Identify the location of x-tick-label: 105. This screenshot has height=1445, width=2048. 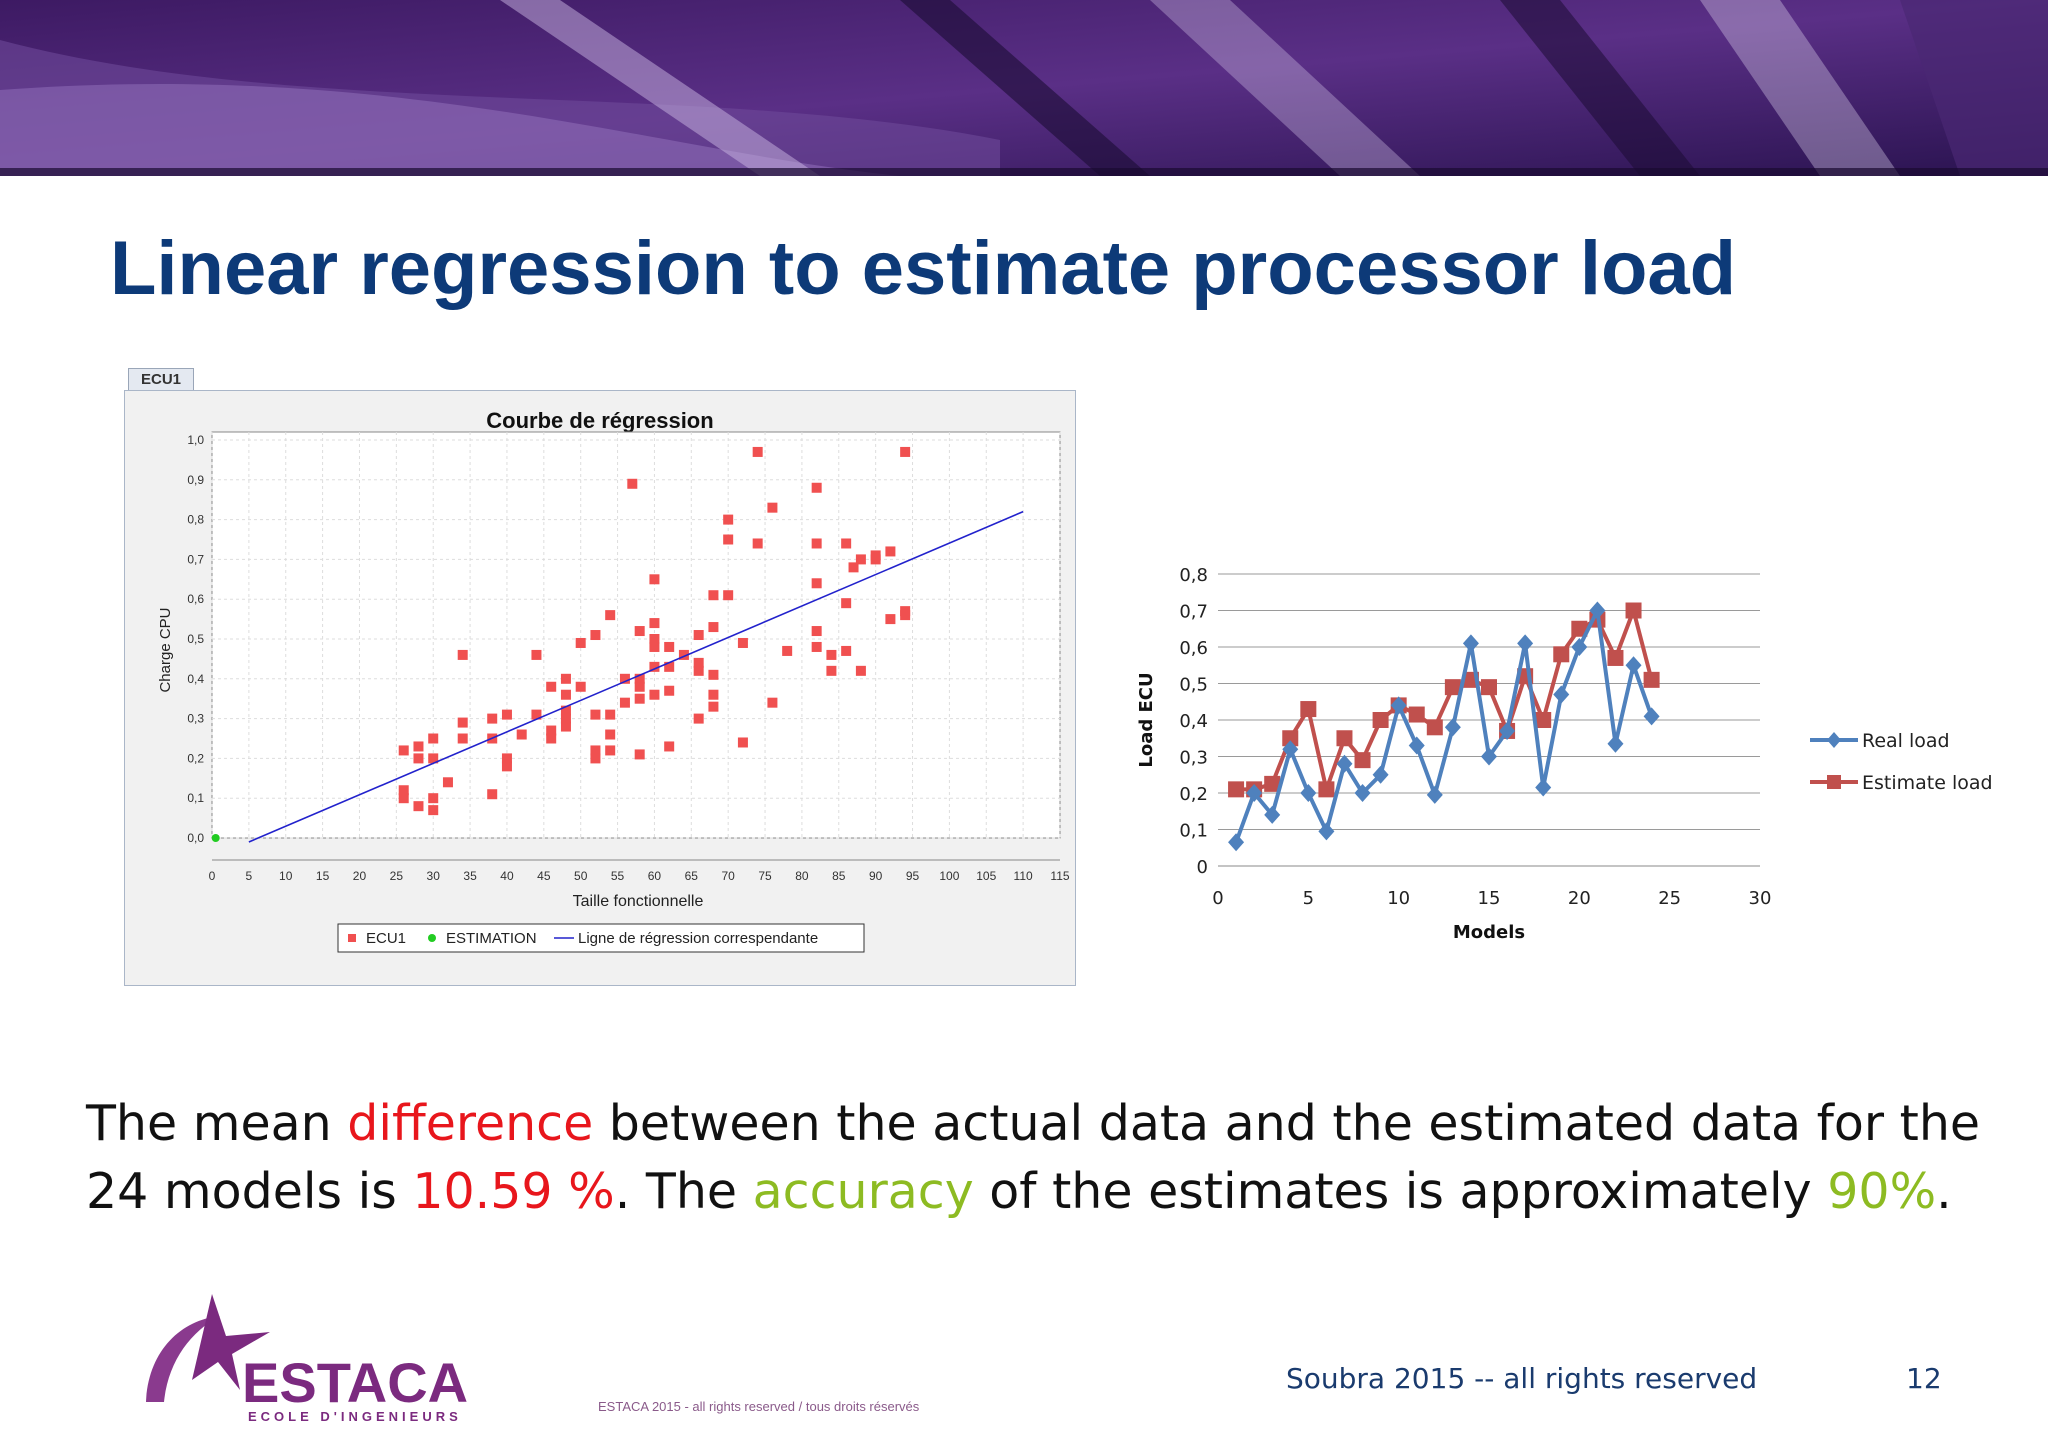
(986, 876).